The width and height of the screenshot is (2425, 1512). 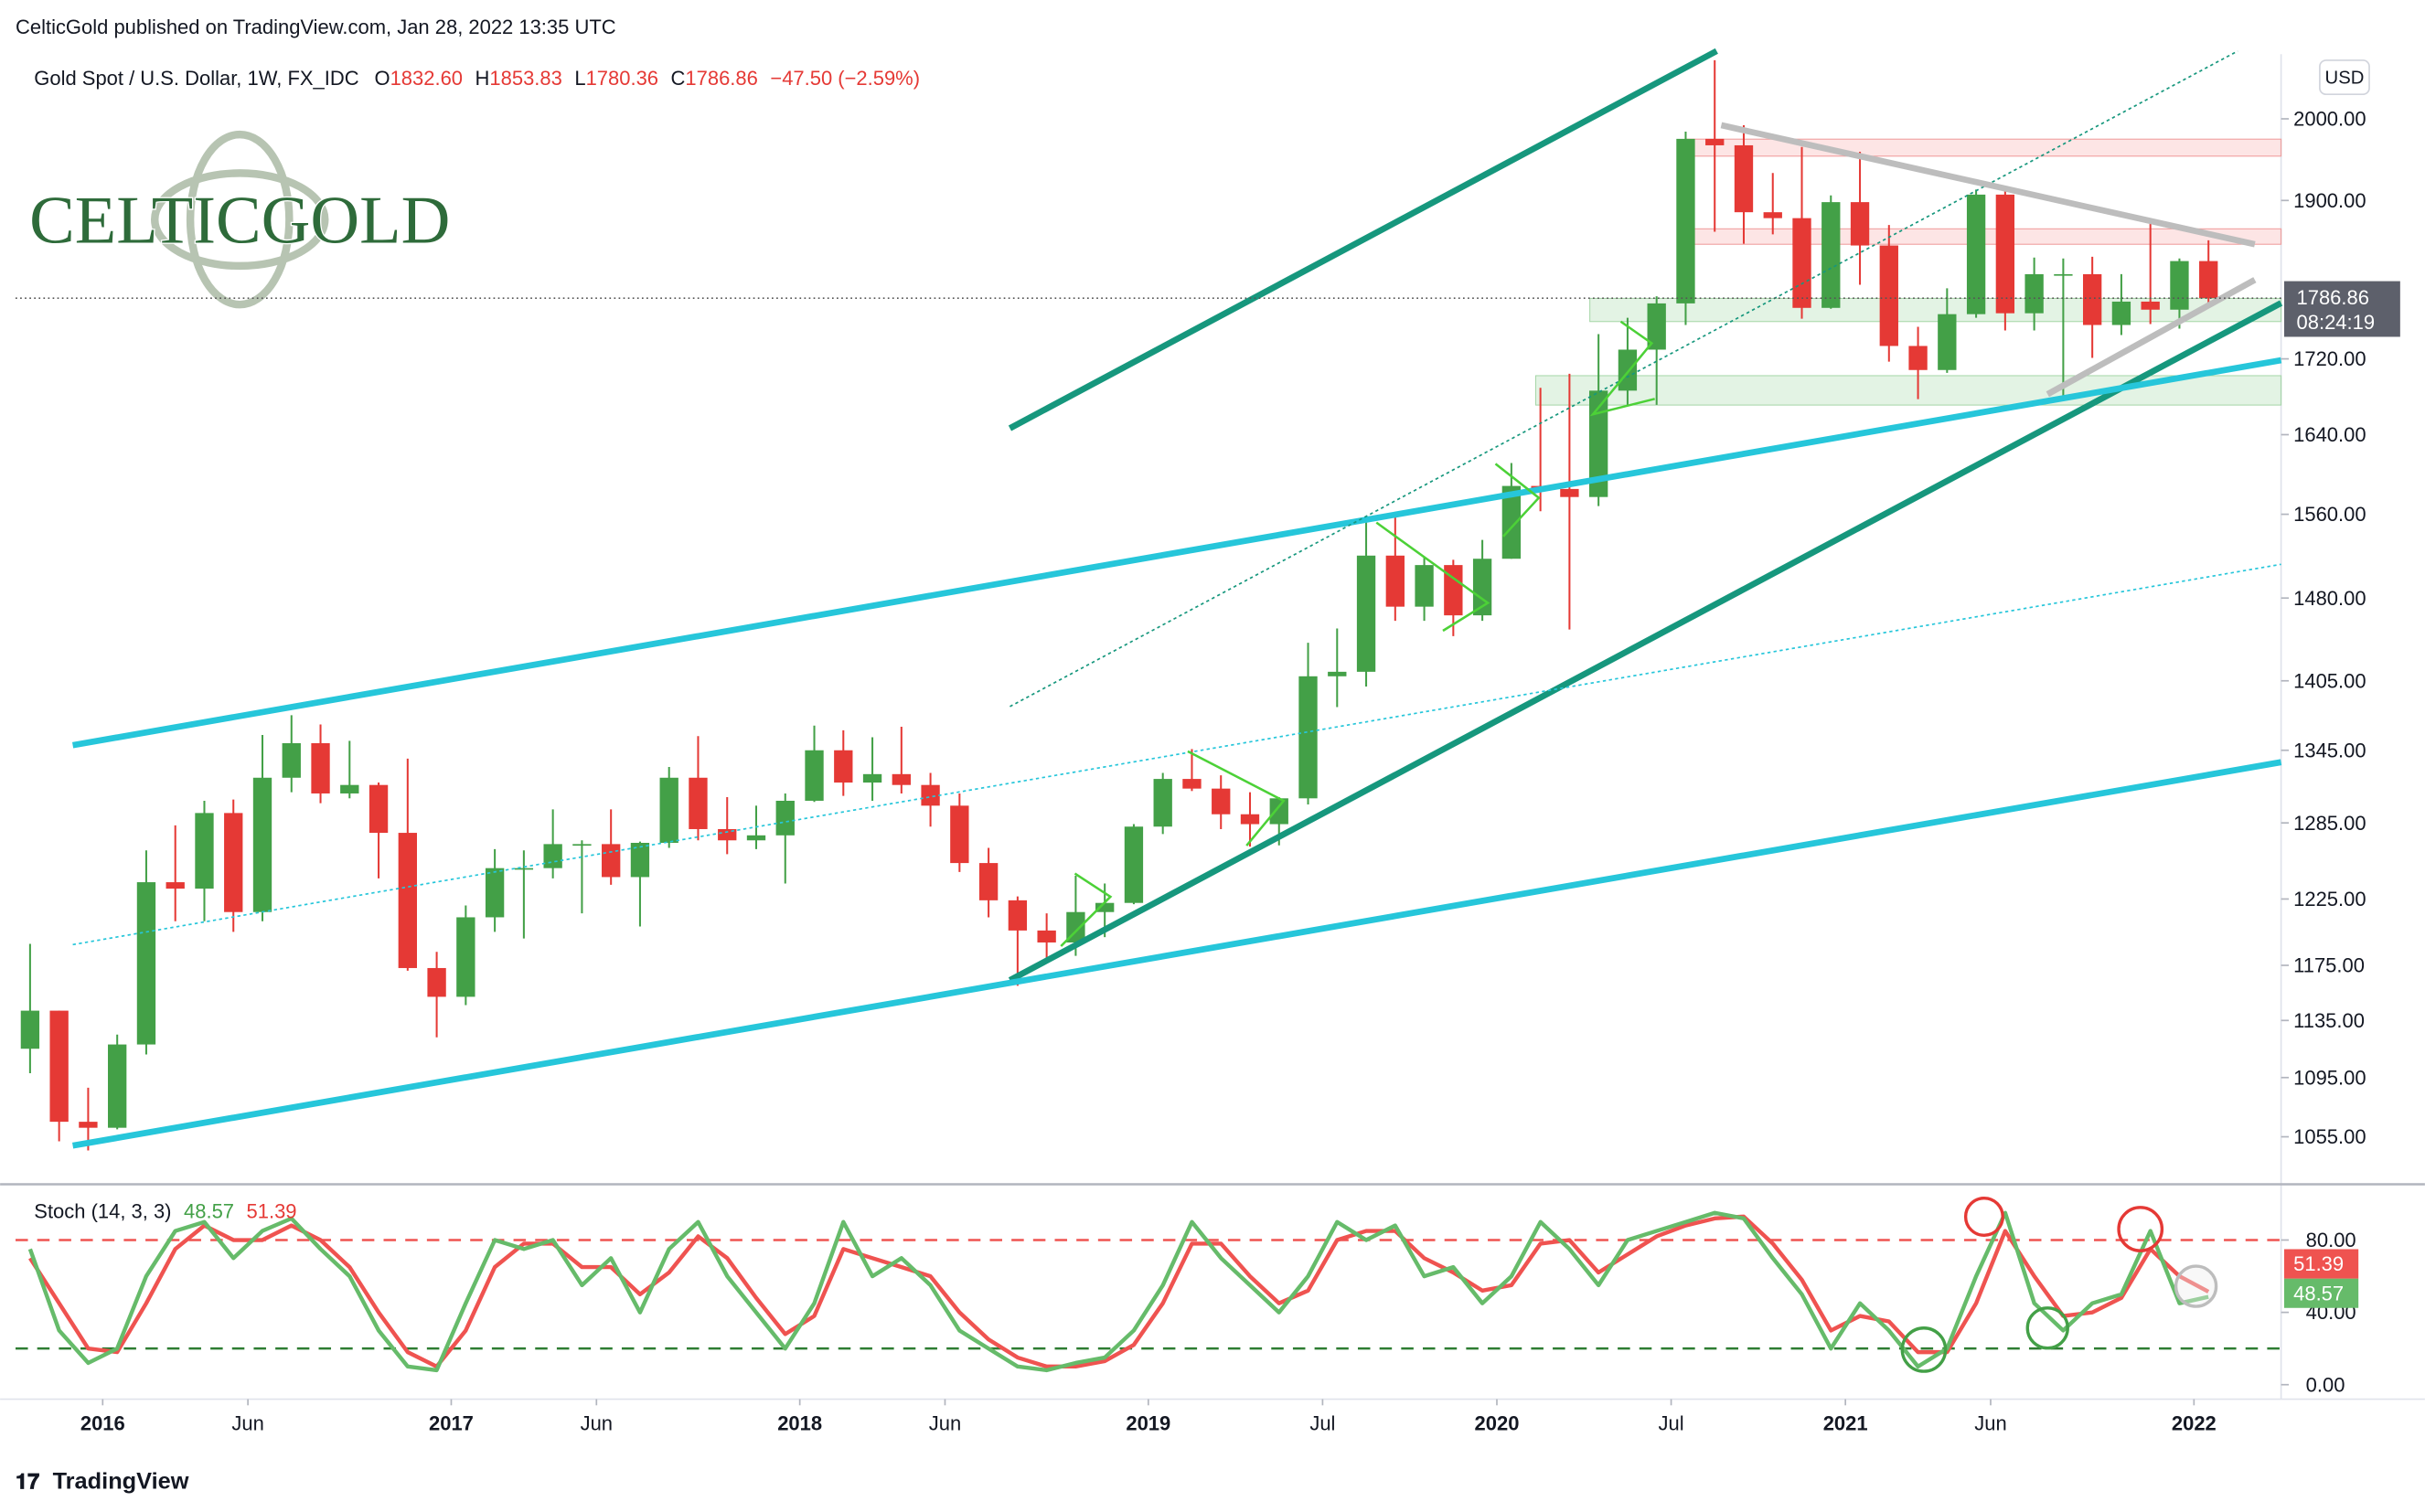 I want to click on stoch-markers, so click(x=2059, y=1284).